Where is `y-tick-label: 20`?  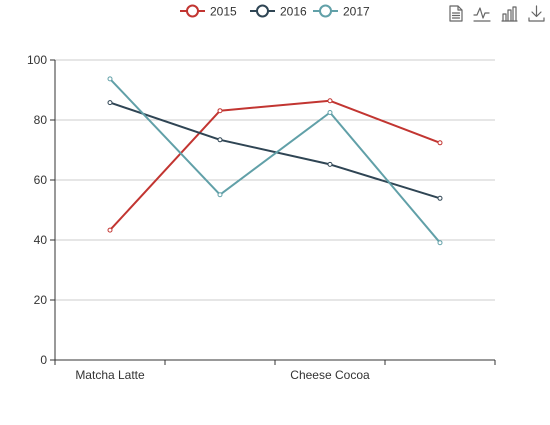
y-tick-label: 20 is located at coordinates (41, 300).